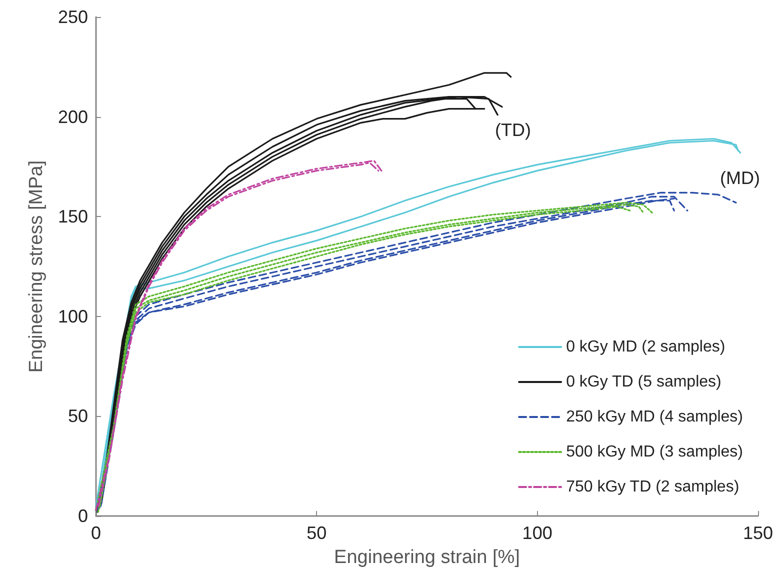 The height and width of the screenshot is (585, 776). What do you see at coordinates (513, 130) in the screenshot?
I see `annotation: (TD)` at bounding box center [513, 130].